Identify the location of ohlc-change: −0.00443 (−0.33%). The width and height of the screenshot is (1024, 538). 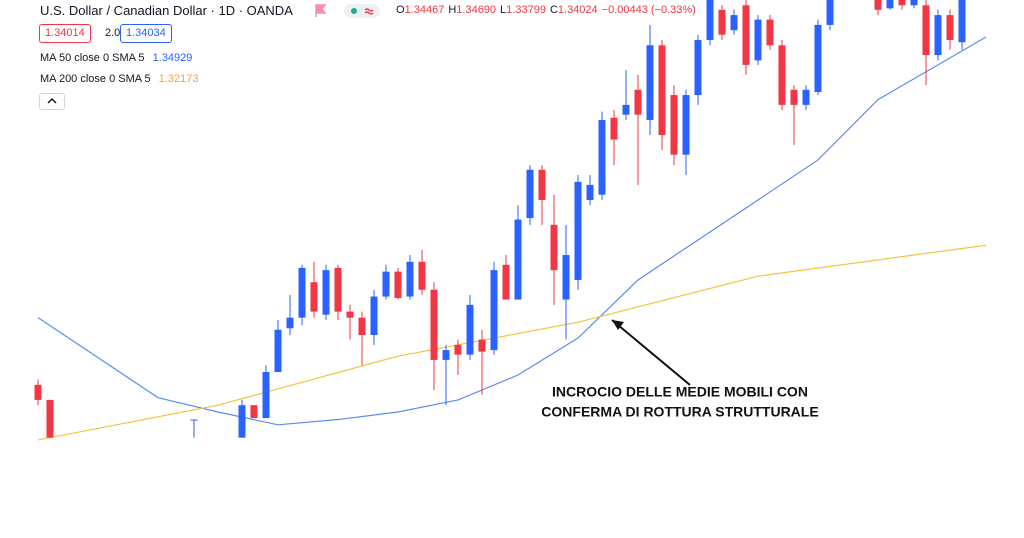
(648, 10).